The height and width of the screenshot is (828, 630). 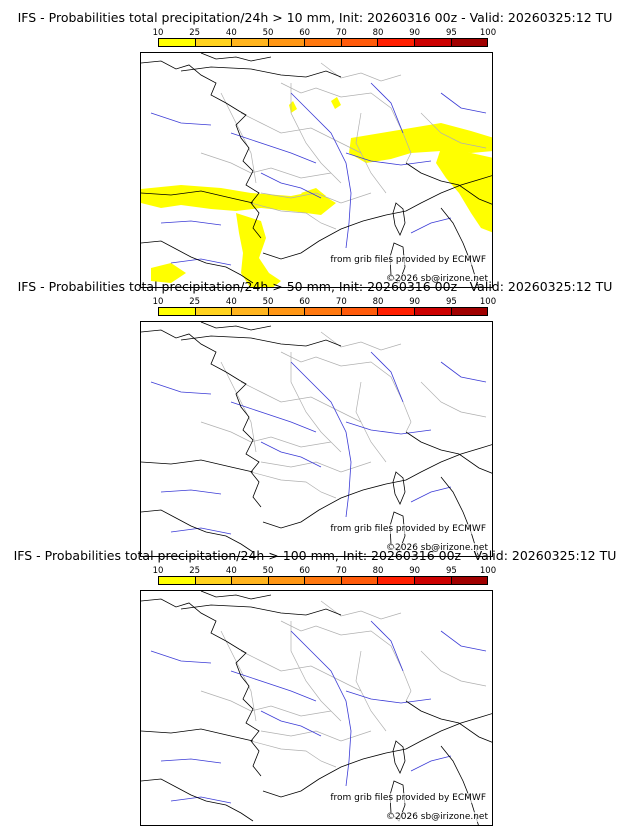 I want to click on colorbar-tick-label: 10, so click(x=158, y=571).